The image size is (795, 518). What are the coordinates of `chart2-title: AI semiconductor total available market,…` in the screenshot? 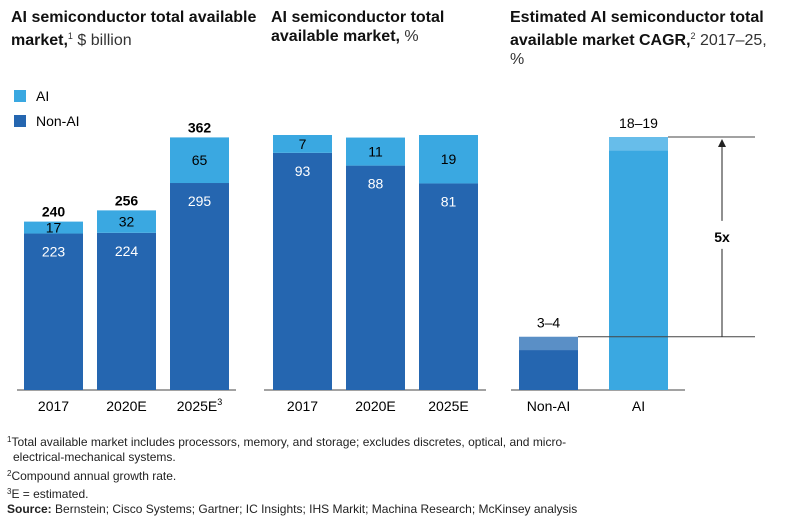 It's located at (381, 27).